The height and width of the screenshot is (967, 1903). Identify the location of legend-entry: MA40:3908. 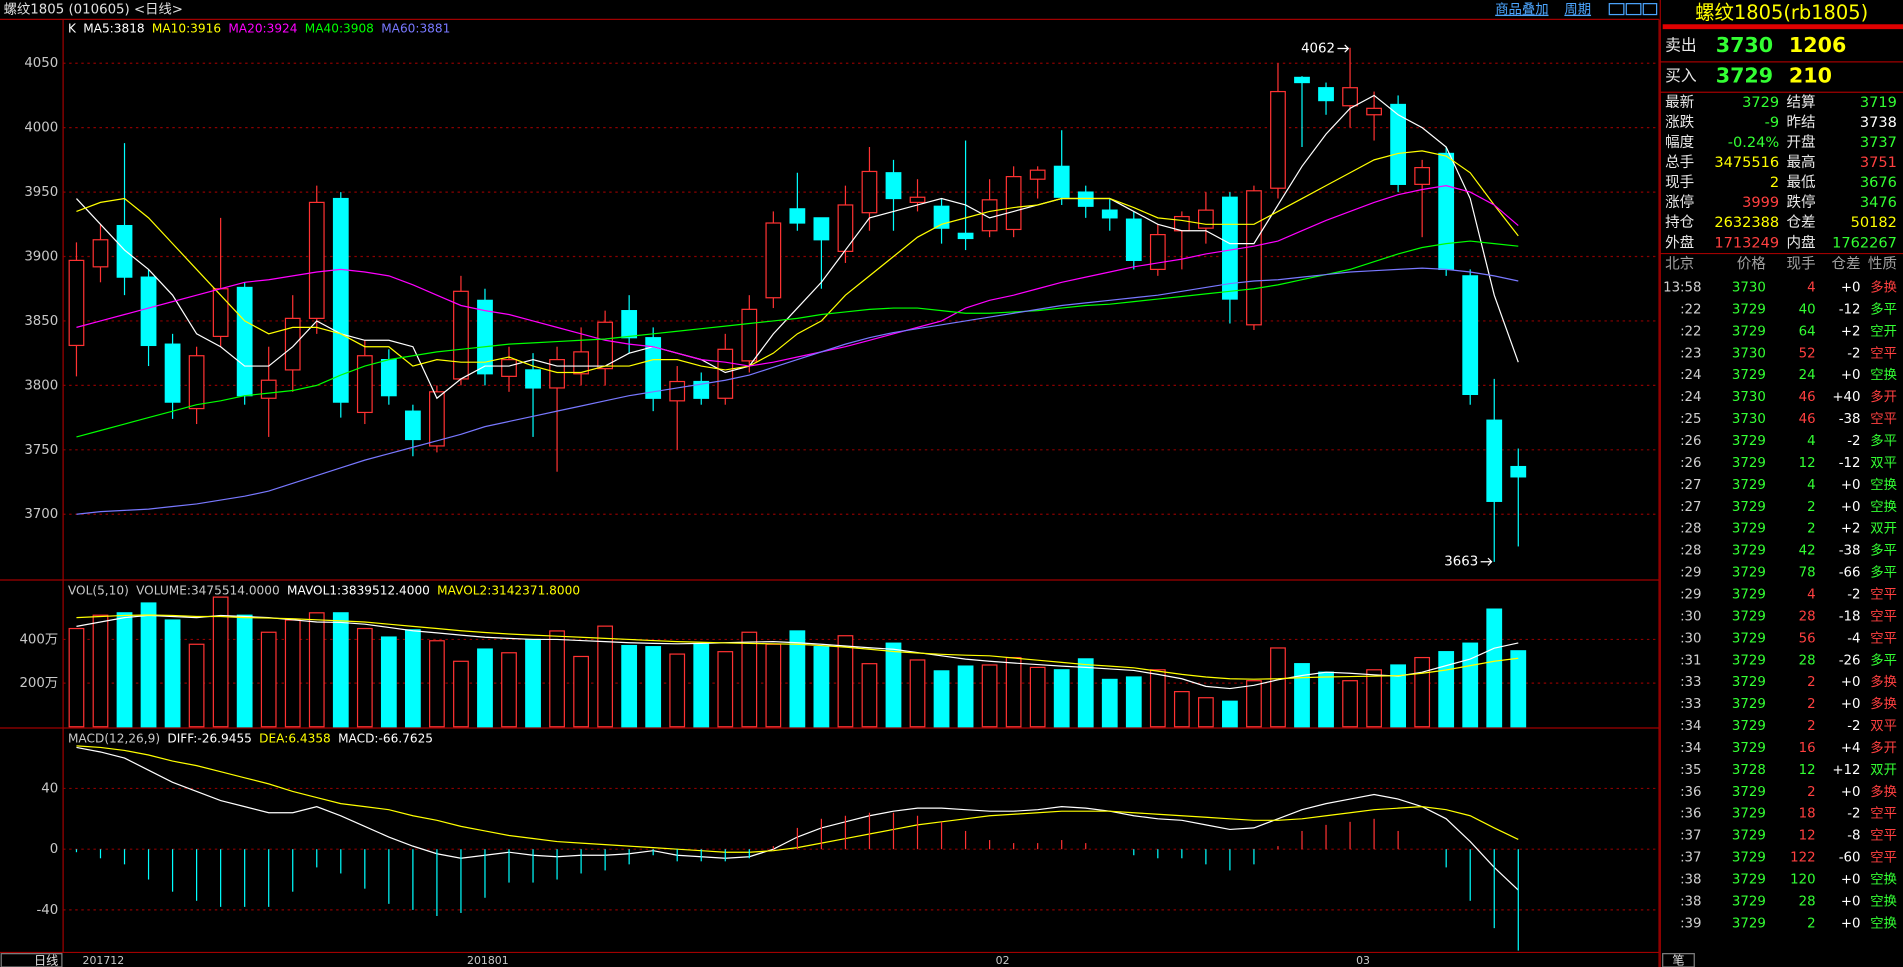
(339, 29).